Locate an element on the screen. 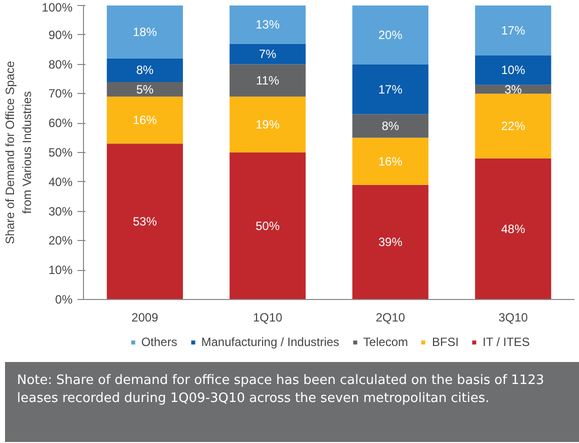  y-tick-label: 70% is located at coordinates (60, 93).